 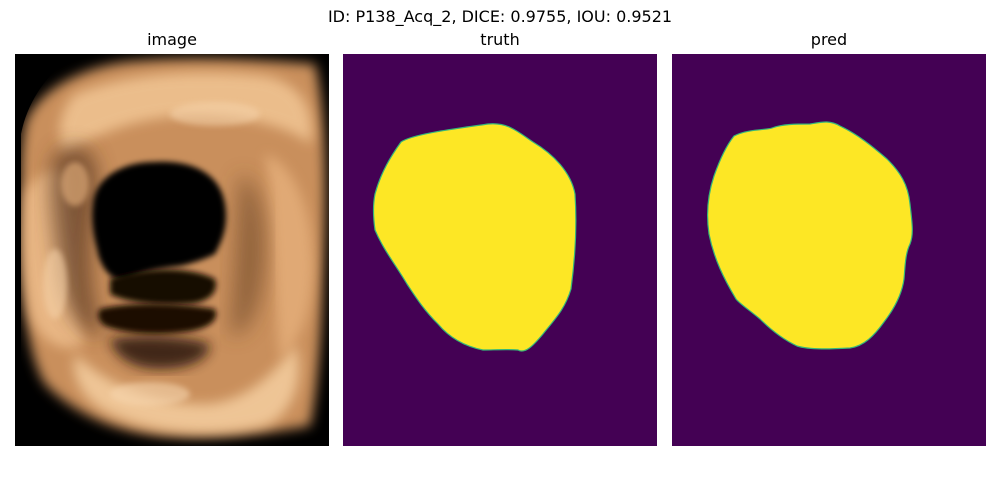 What do you see at coordinates (163, 287) in the screenshot?
I see `cavity-lower` at bounding box center [163, 287].